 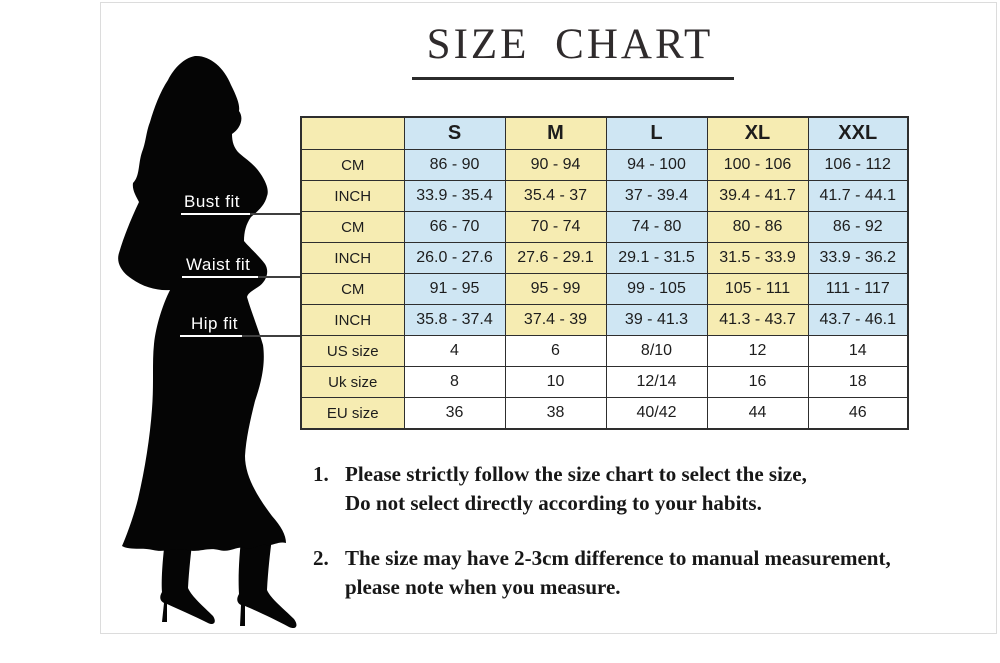 I want to click on size-cell: 43.7 - 46.1, so click(x=858, y=320).